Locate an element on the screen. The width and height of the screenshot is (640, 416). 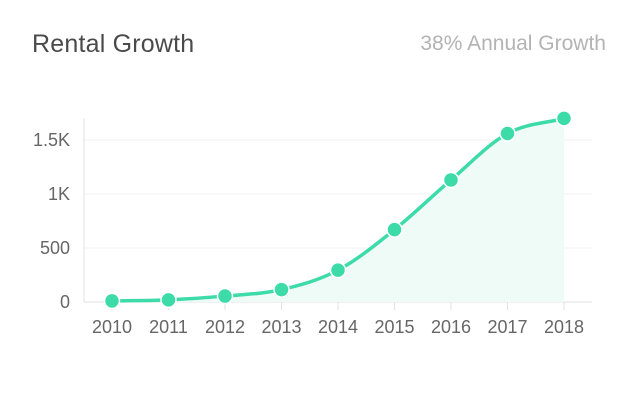
y-tick-label: 1.5K is located at coordinates (51, 140).